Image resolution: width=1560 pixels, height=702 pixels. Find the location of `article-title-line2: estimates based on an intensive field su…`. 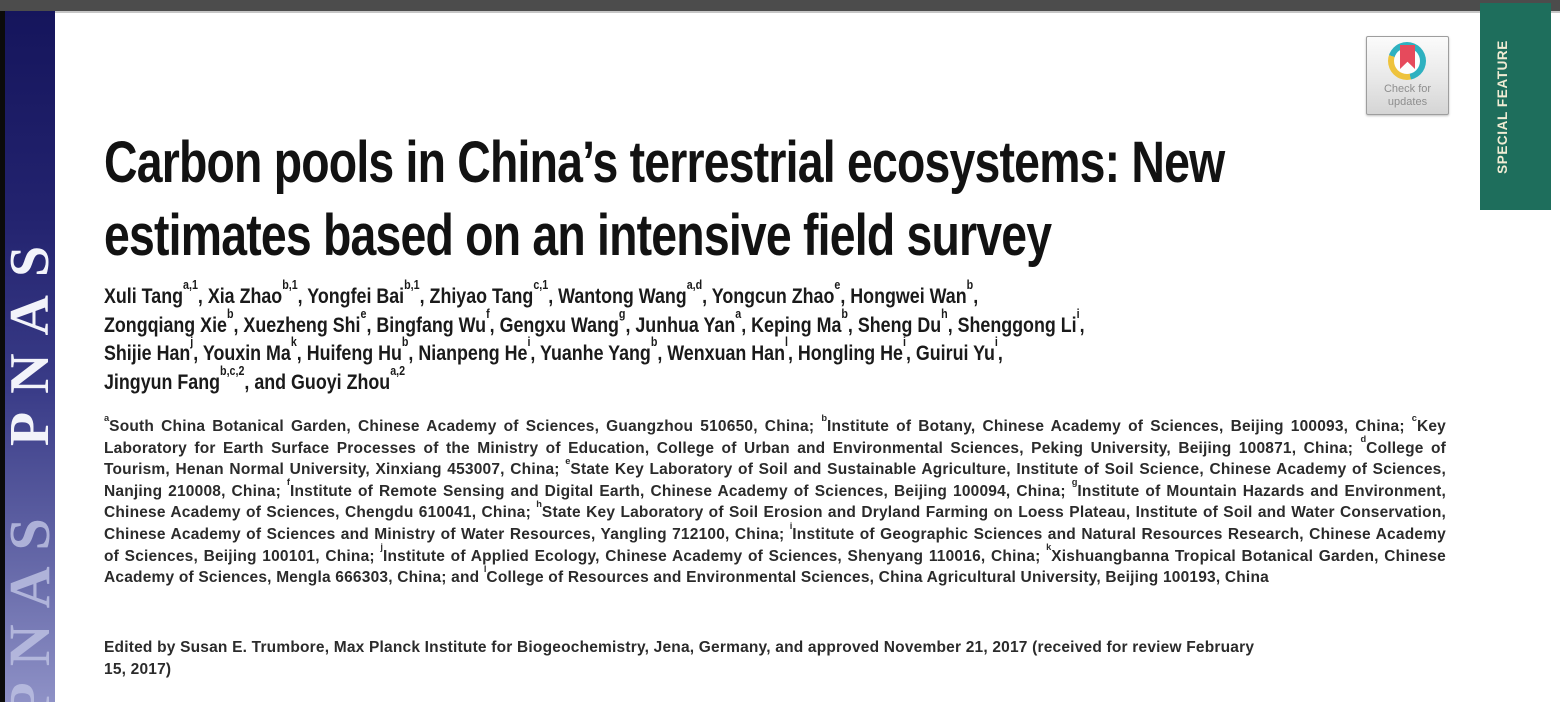

article-title-line2: estimates based on an intensive field su… is located at coordinates (578, 235).